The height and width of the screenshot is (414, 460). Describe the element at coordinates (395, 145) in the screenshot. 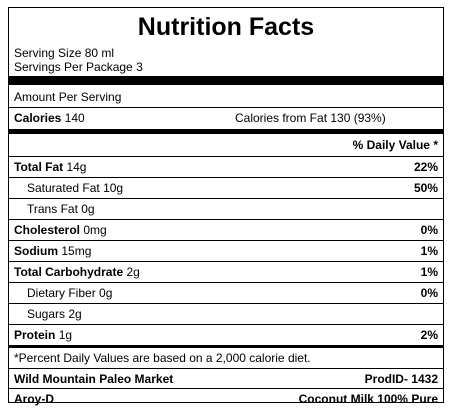

I see `daily-value-header: % Daily Value *` at that location.